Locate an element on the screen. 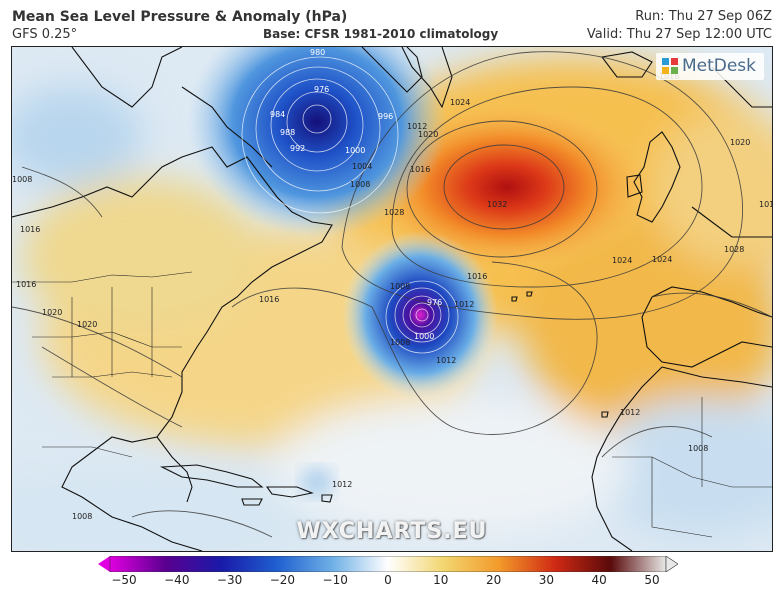 The width and height of the screenshot is (784, 600). metdesk-logo: MetDesk is located at coordinates (709, 66).